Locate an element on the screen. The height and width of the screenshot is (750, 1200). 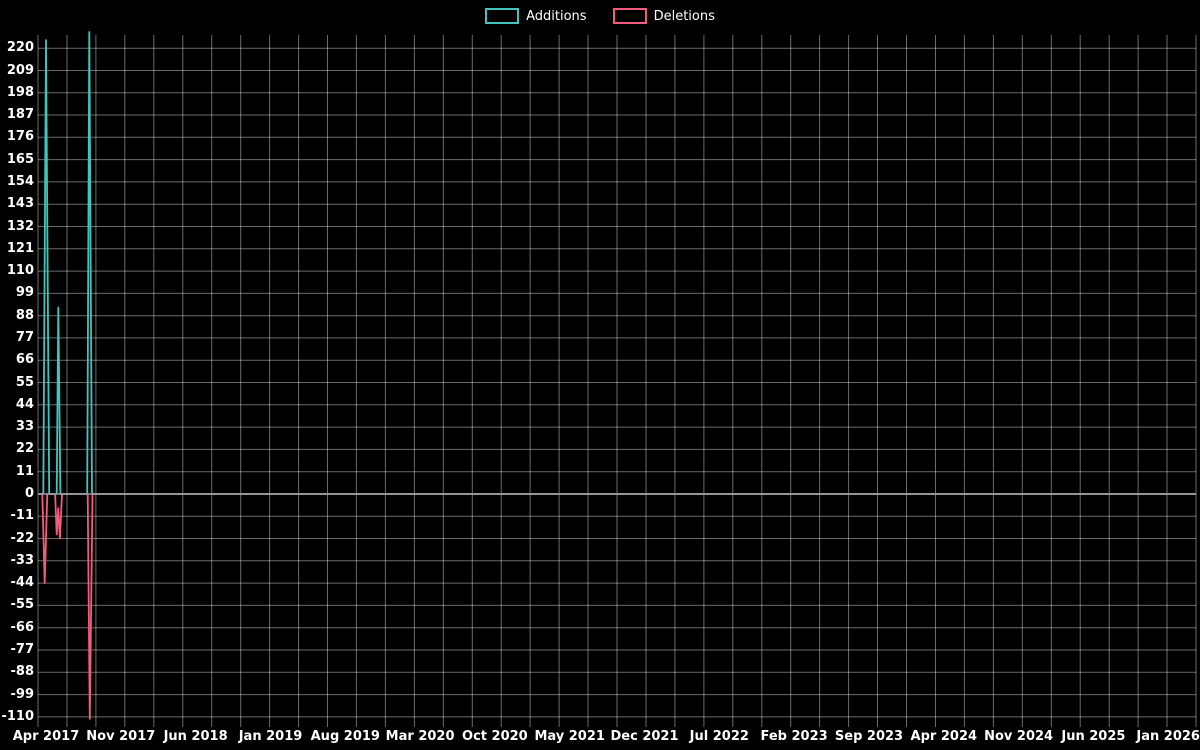
y-axis-tick-label: 165 is located at coordinates (20, 159).